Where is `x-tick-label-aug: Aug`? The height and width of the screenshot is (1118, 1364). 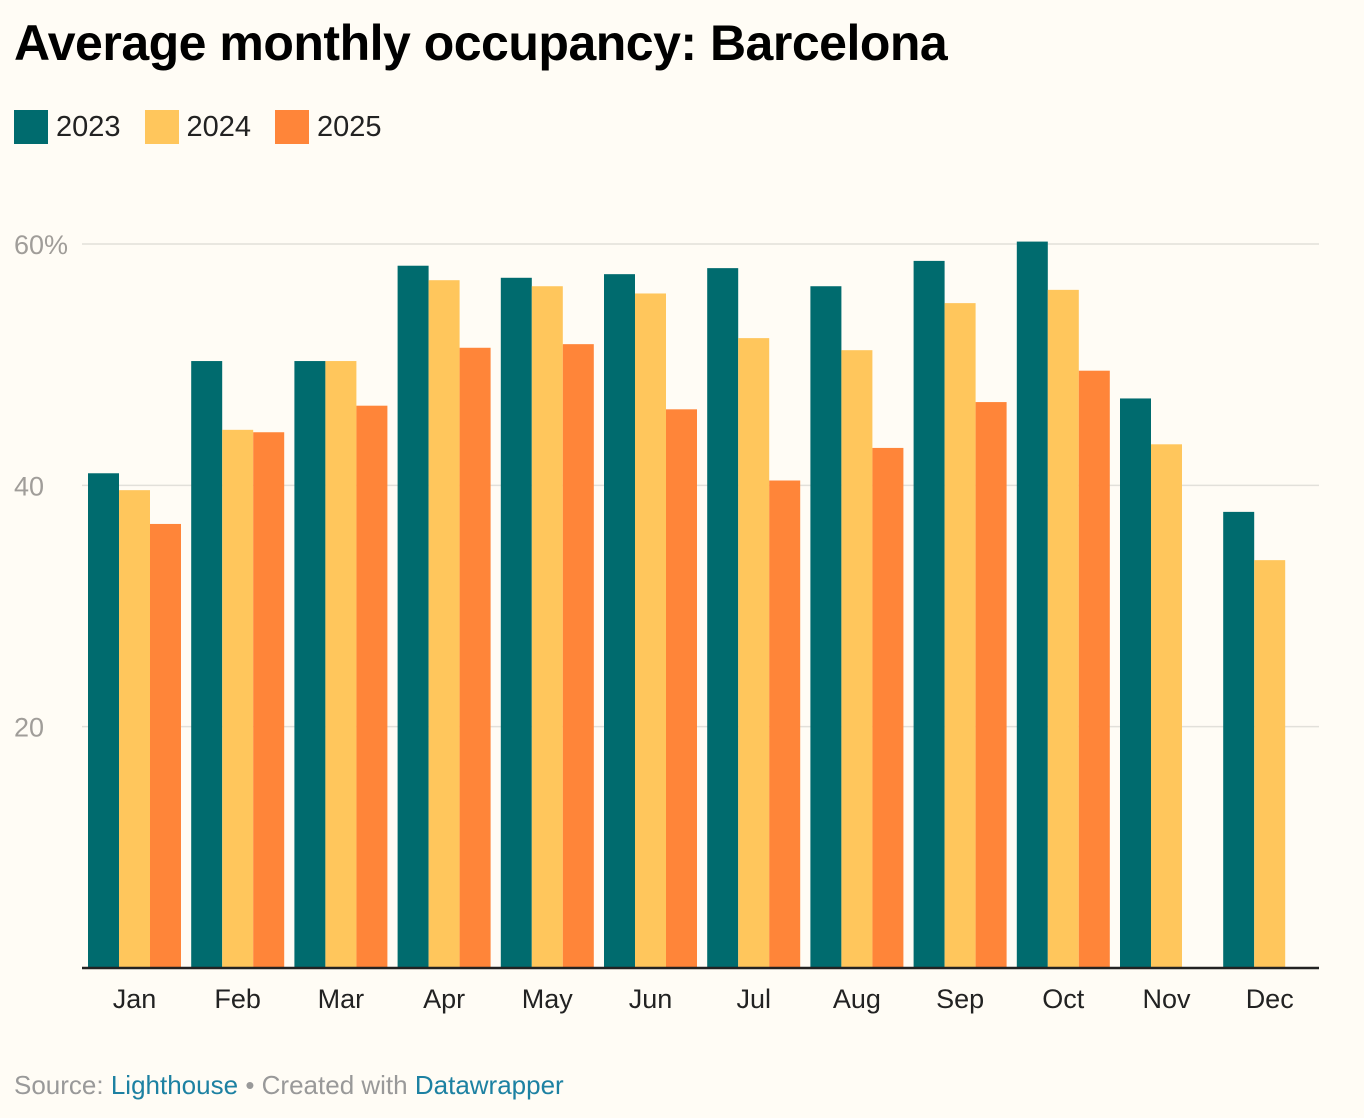
x-tick-label-aug: Aug is located at coordinates (857, 999).